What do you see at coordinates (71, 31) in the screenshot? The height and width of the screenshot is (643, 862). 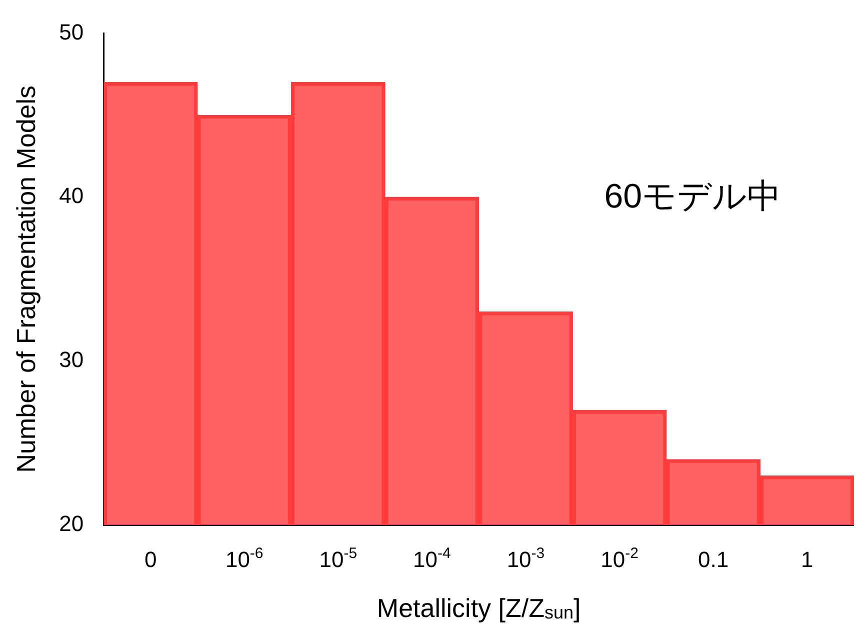 I see `y-tick-label: 50` at bounding box center [71, 31].